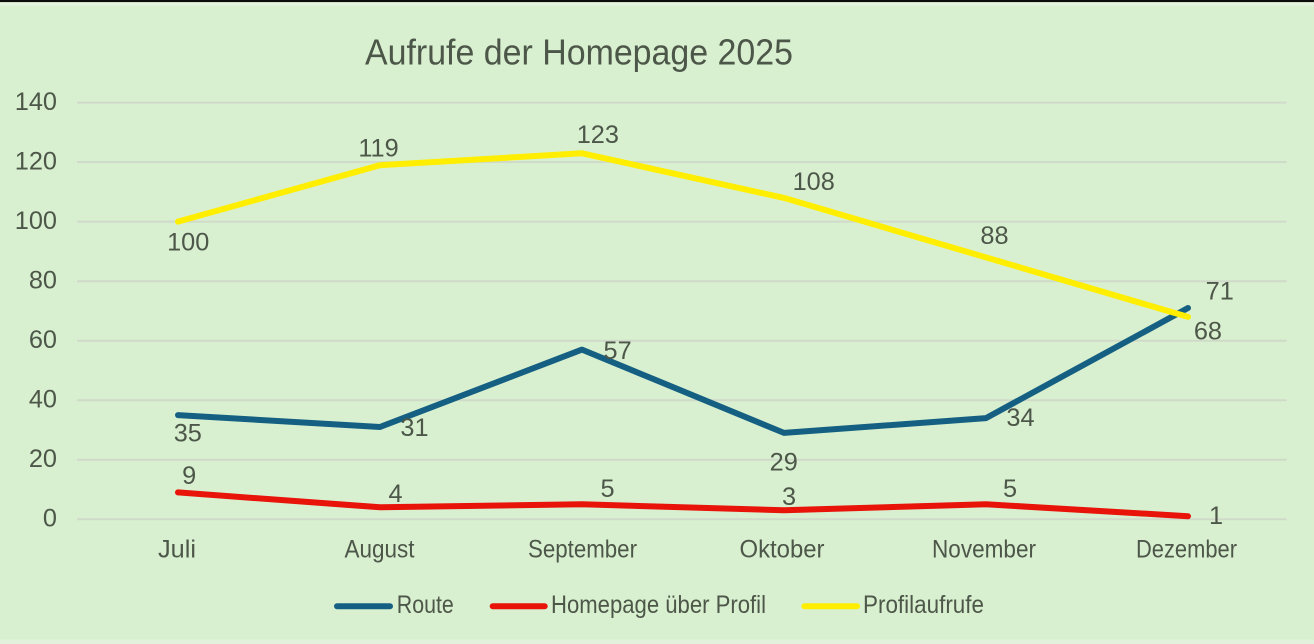  I want to click on svg-text: 80, so click(43, 281).